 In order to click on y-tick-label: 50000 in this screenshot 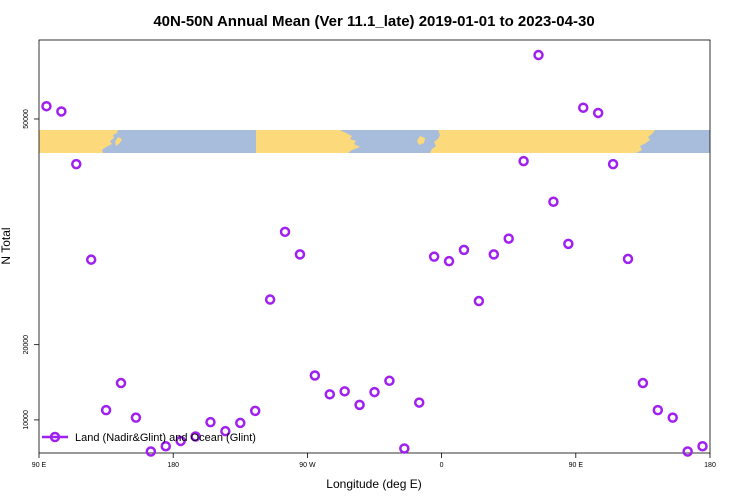, I will do `click(26, 119)`.